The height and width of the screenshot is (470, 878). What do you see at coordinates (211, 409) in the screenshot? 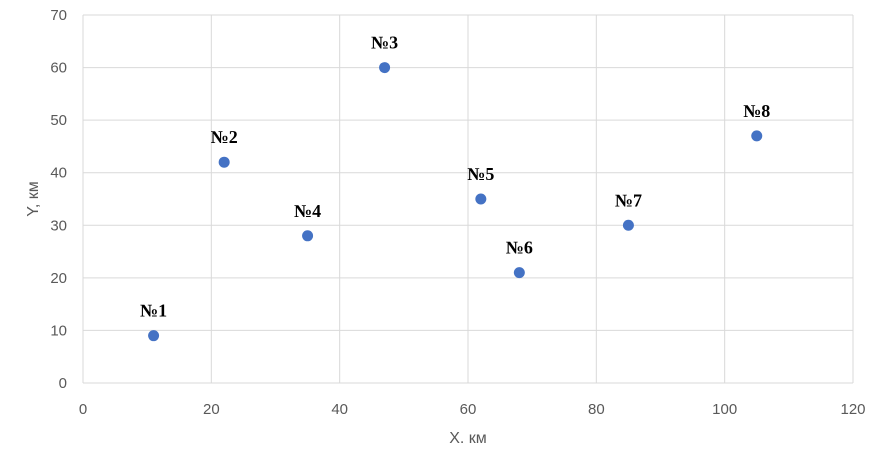
I see `x-tick-label: 20` at bounding box center [211, 409].